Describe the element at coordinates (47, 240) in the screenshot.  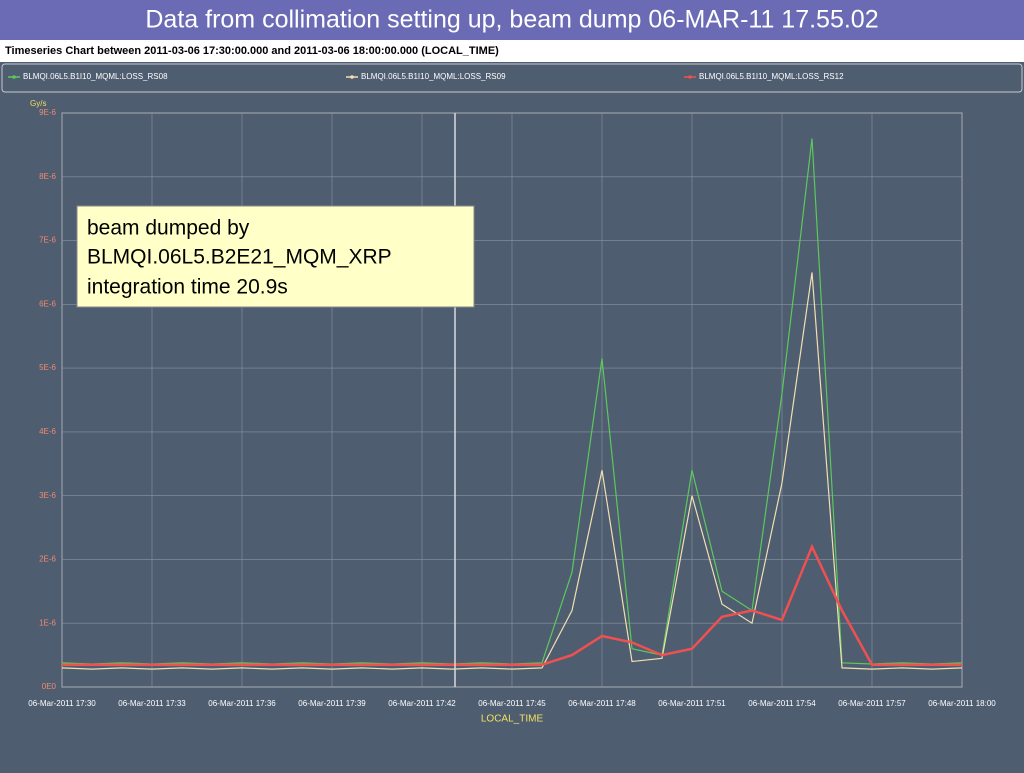
I see `y-tick-label: 7E-6` at that location.